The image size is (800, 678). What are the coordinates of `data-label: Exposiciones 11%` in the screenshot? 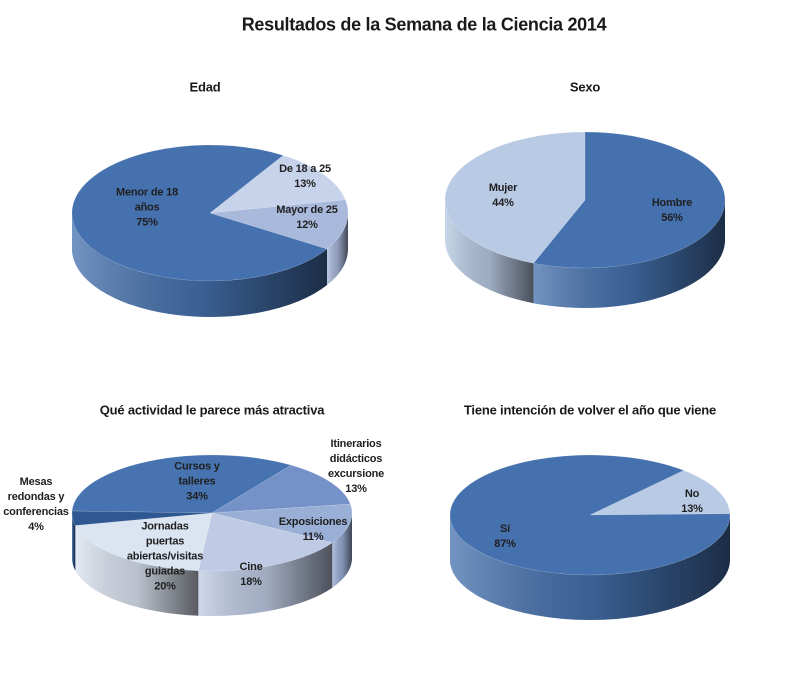 It's located at (313, 529).